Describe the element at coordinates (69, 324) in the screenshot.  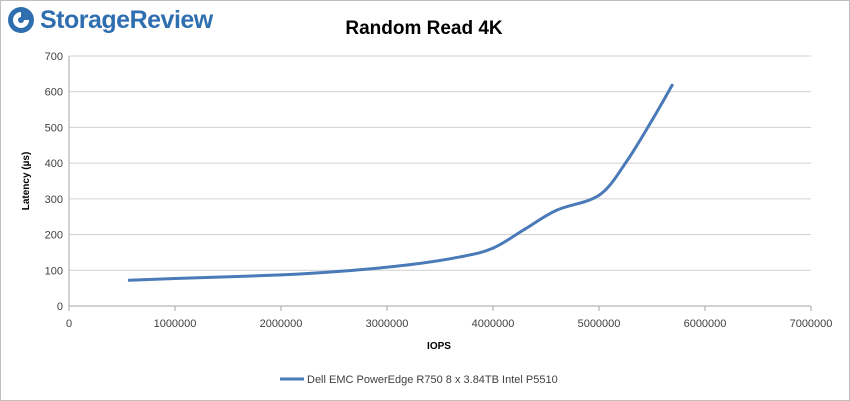
I see `x-tick-label: 0` at that location.